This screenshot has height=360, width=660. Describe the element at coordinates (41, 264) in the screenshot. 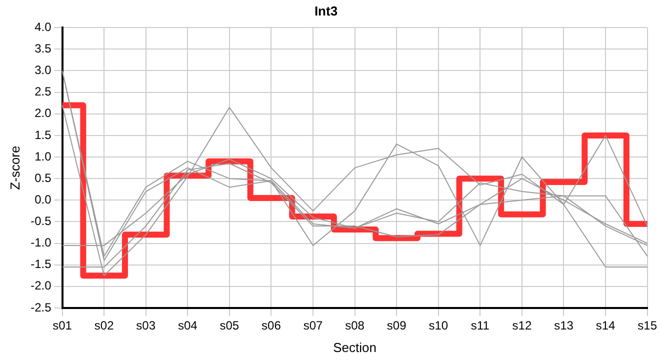

I see `y-tick-label: -1.5` at that location.